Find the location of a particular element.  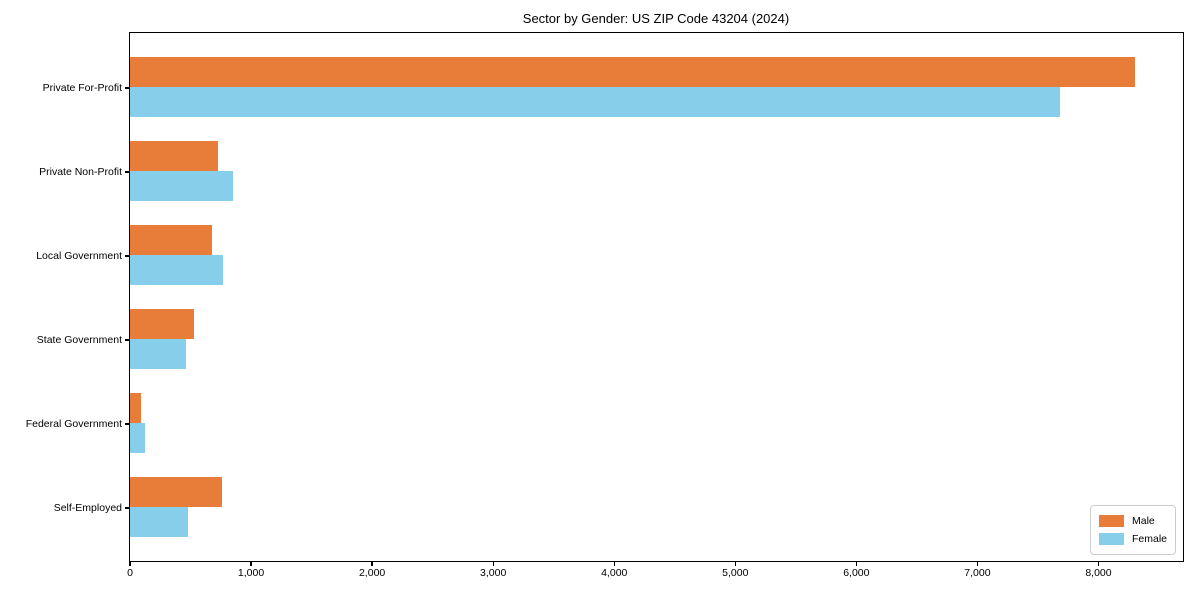

bar-male-federal-government is located at coordinates (135, 407).